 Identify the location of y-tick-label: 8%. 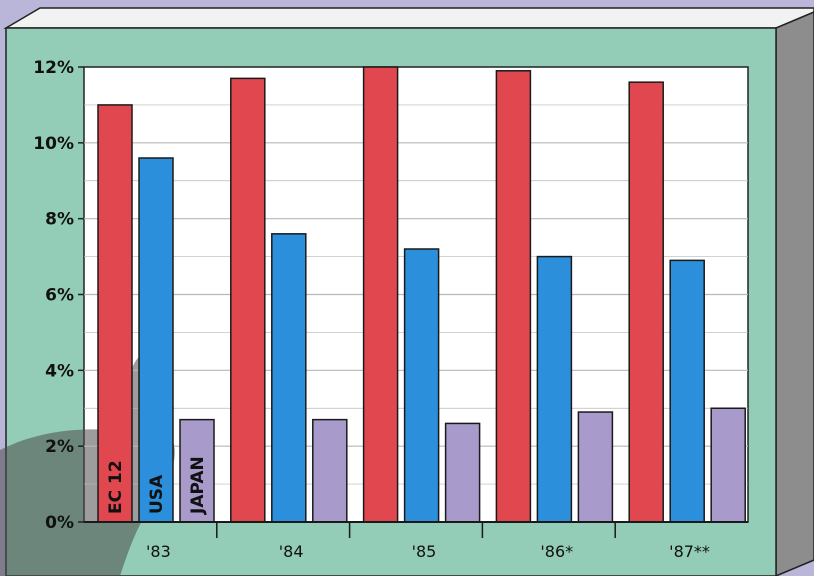
(59, 220).